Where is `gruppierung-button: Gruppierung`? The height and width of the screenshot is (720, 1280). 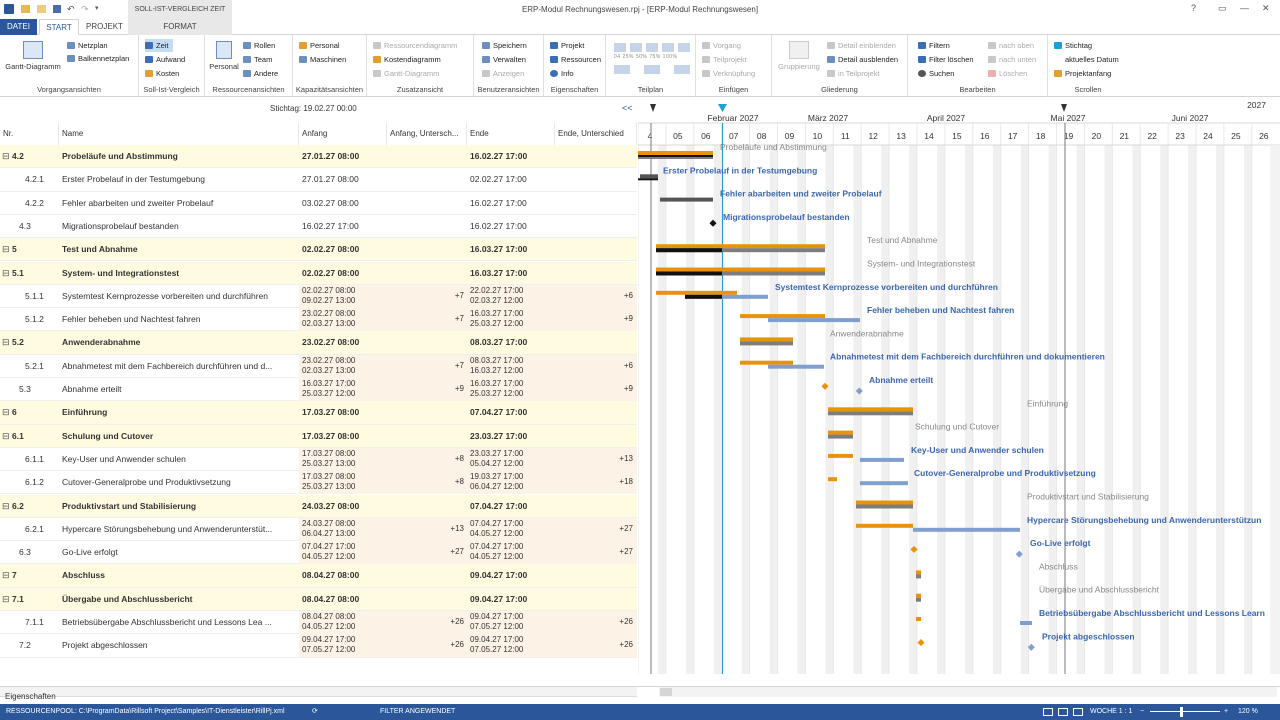 gruppierung-button: Gruppierung is located at coordinates (799, 56).